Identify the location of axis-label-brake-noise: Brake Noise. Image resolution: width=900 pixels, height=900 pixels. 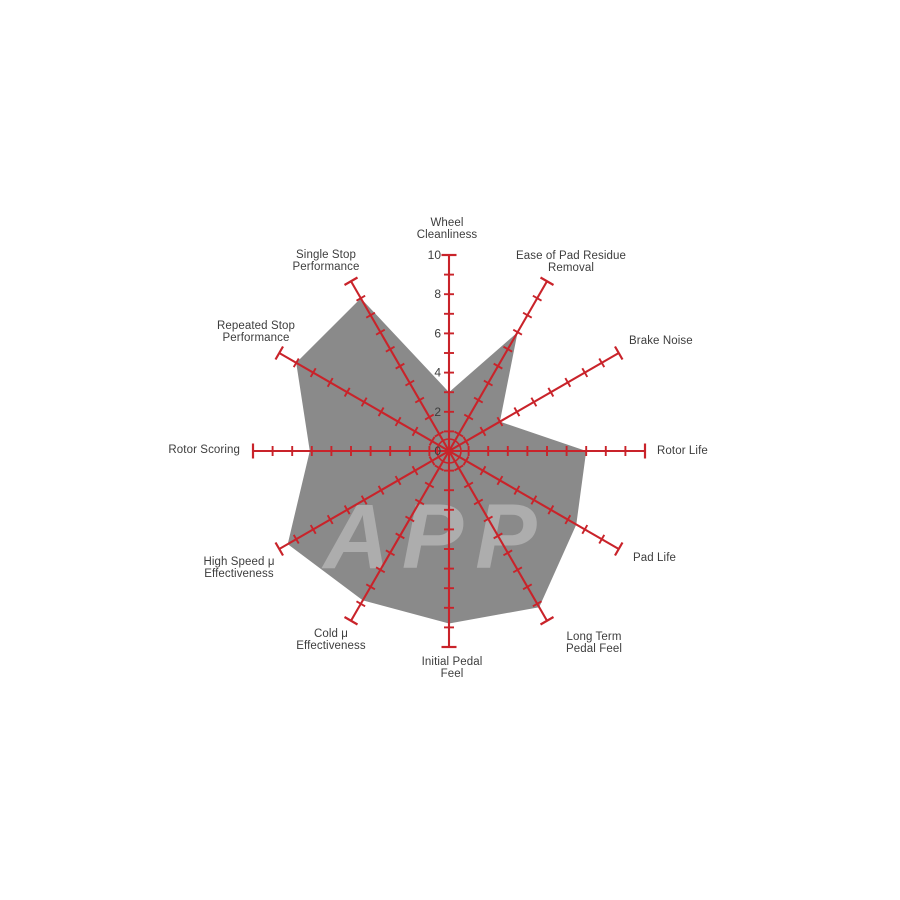
(661, 341).